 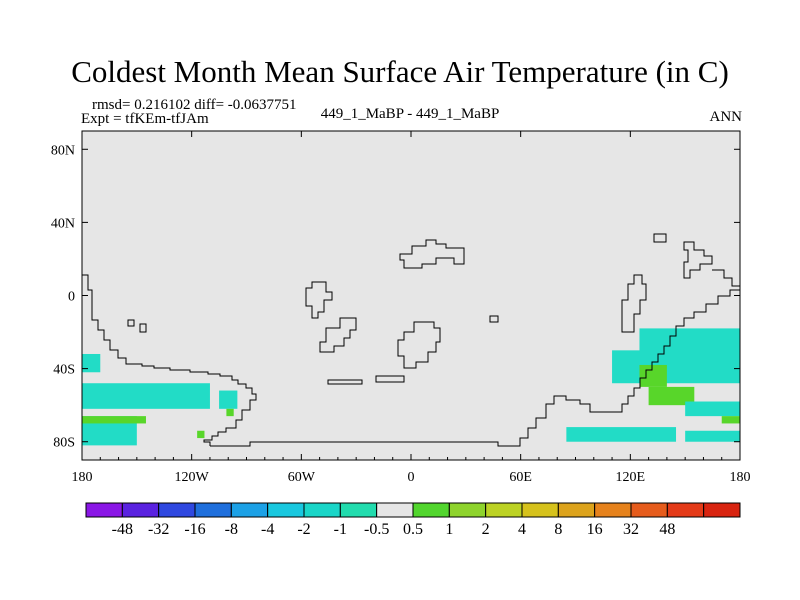 What do you see at coordinates (194, 529) in the screenshot?
I see `colorbar-level-label: -16` at bounding box center [194, 529].